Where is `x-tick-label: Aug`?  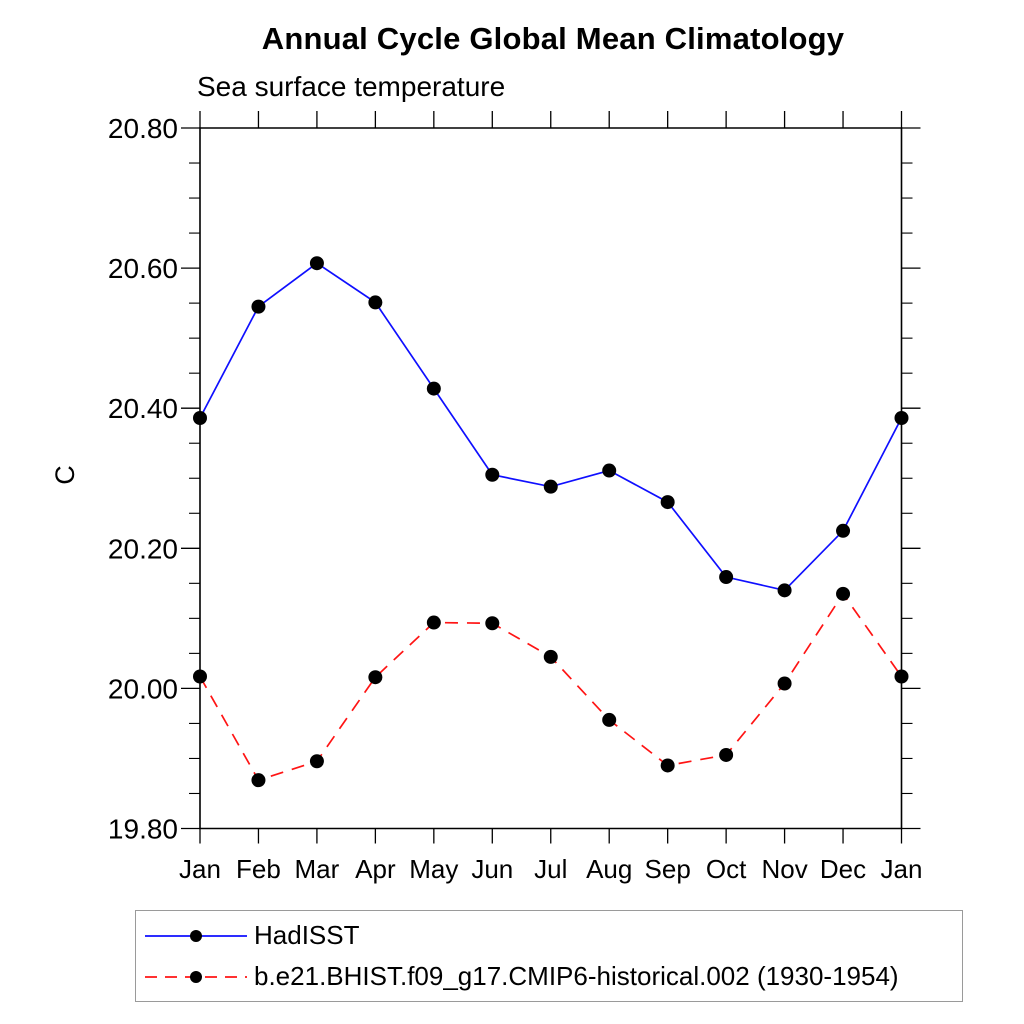 x-tick-label: Aug is located at coordinates (609, 869).